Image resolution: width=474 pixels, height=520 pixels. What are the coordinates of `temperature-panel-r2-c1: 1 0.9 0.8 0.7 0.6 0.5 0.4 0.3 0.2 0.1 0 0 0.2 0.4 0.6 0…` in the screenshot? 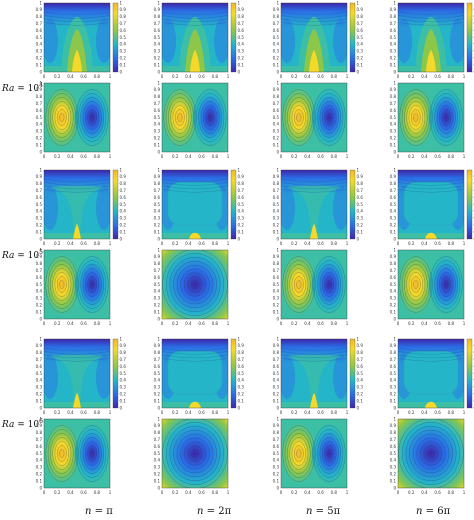 It's located at (199, 207).